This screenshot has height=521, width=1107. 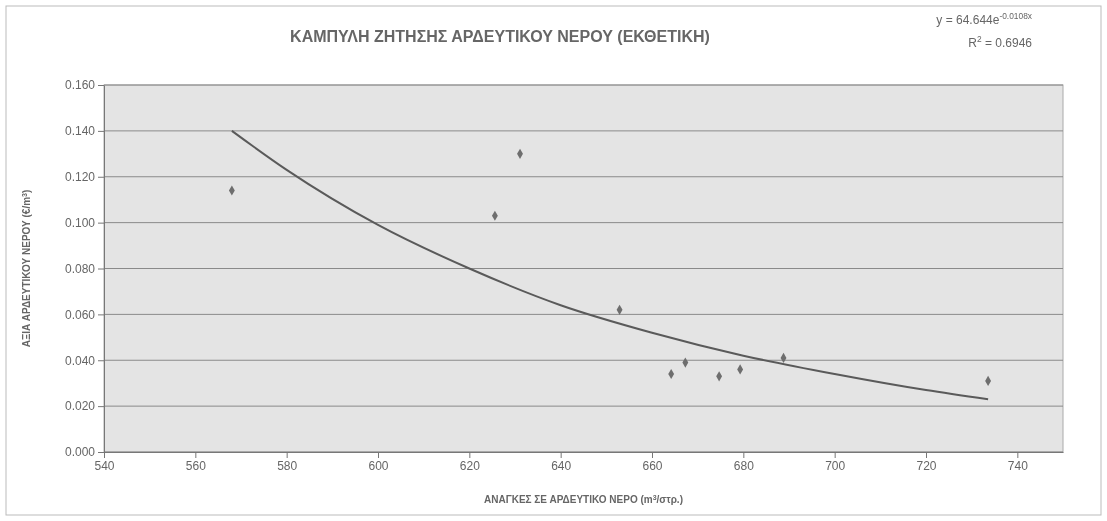 I want to click on x-axis-title: ΑΝΑΓΚΕΣ ΣΕ ΑΡΔΕΥΤΙΚΟ ΝΕΡΟ (m$^{3}$/στρ.), so click(x=583, y=499).